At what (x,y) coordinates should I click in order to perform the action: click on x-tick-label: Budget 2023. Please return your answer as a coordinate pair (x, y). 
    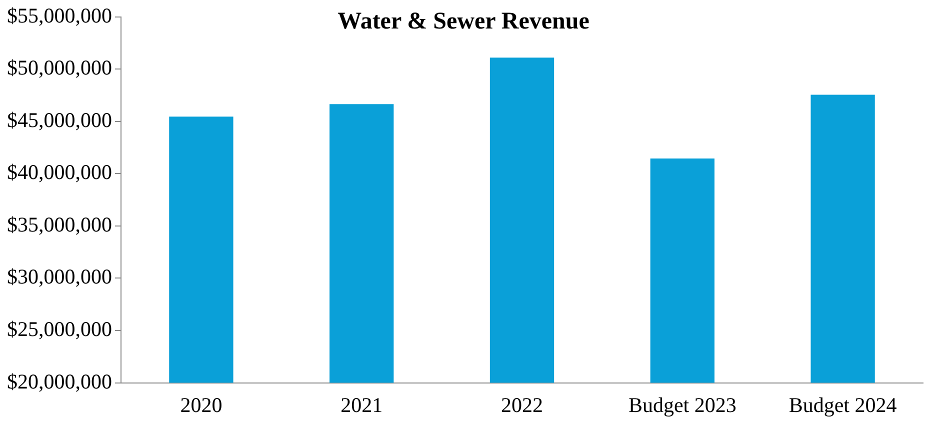
    Looking at the image, I should click on (682, 404).